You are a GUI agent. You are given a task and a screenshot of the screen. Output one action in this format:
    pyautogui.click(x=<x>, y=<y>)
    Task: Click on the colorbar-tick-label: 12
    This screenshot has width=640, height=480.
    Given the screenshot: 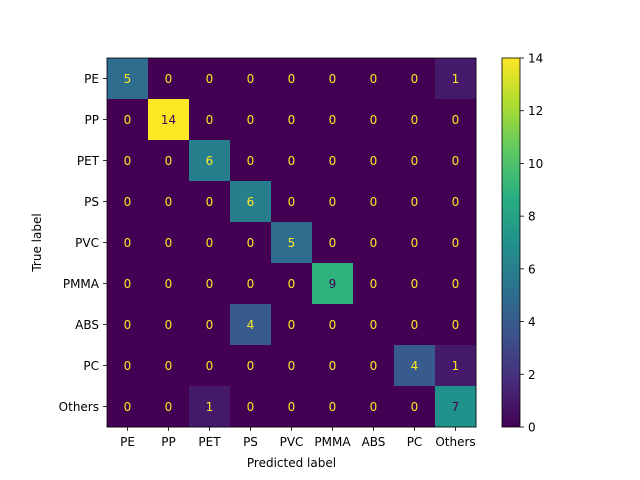 What is the action you would take?
    pyautogui.click(x=535, y=111)
    